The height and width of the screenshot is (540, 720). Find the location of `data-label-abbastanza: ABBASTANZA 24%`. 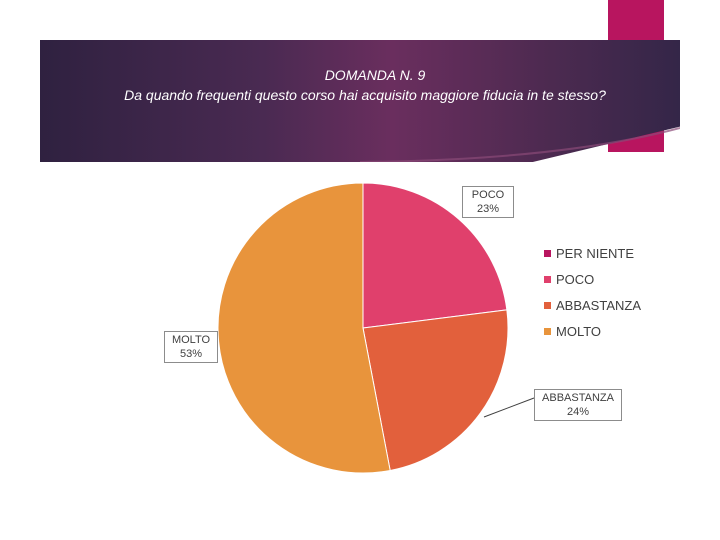

data-label-abbastanza: ABBASTANZA 24% is located at coordinates (578, 405).